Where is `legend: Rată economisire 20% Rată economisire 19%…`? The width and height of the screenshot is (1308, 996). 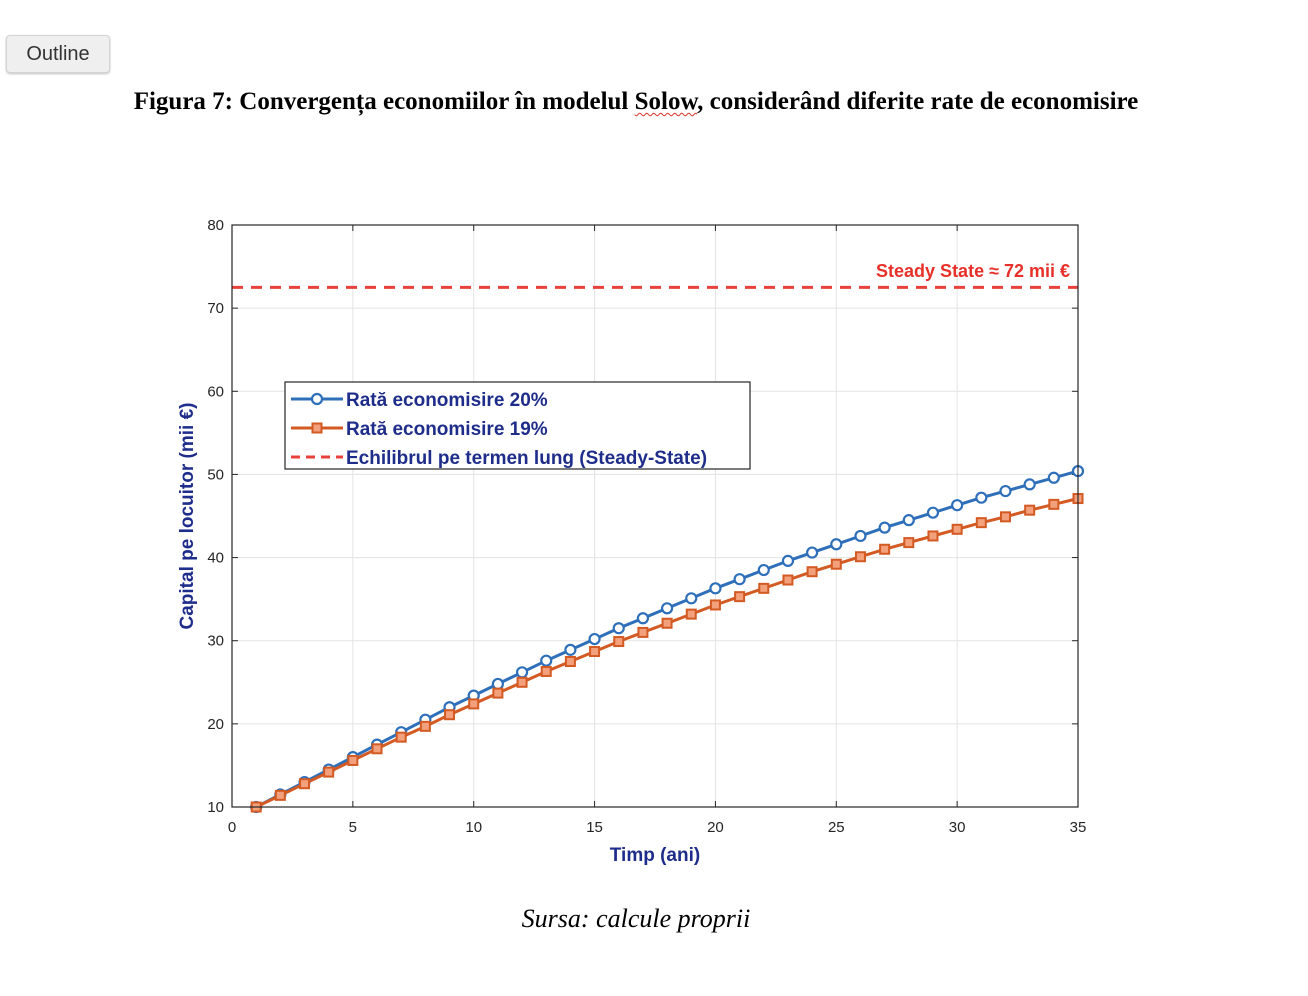
legend: Rată economisire 20% Rată economisire 19%… is located at coordinates (517, 425).